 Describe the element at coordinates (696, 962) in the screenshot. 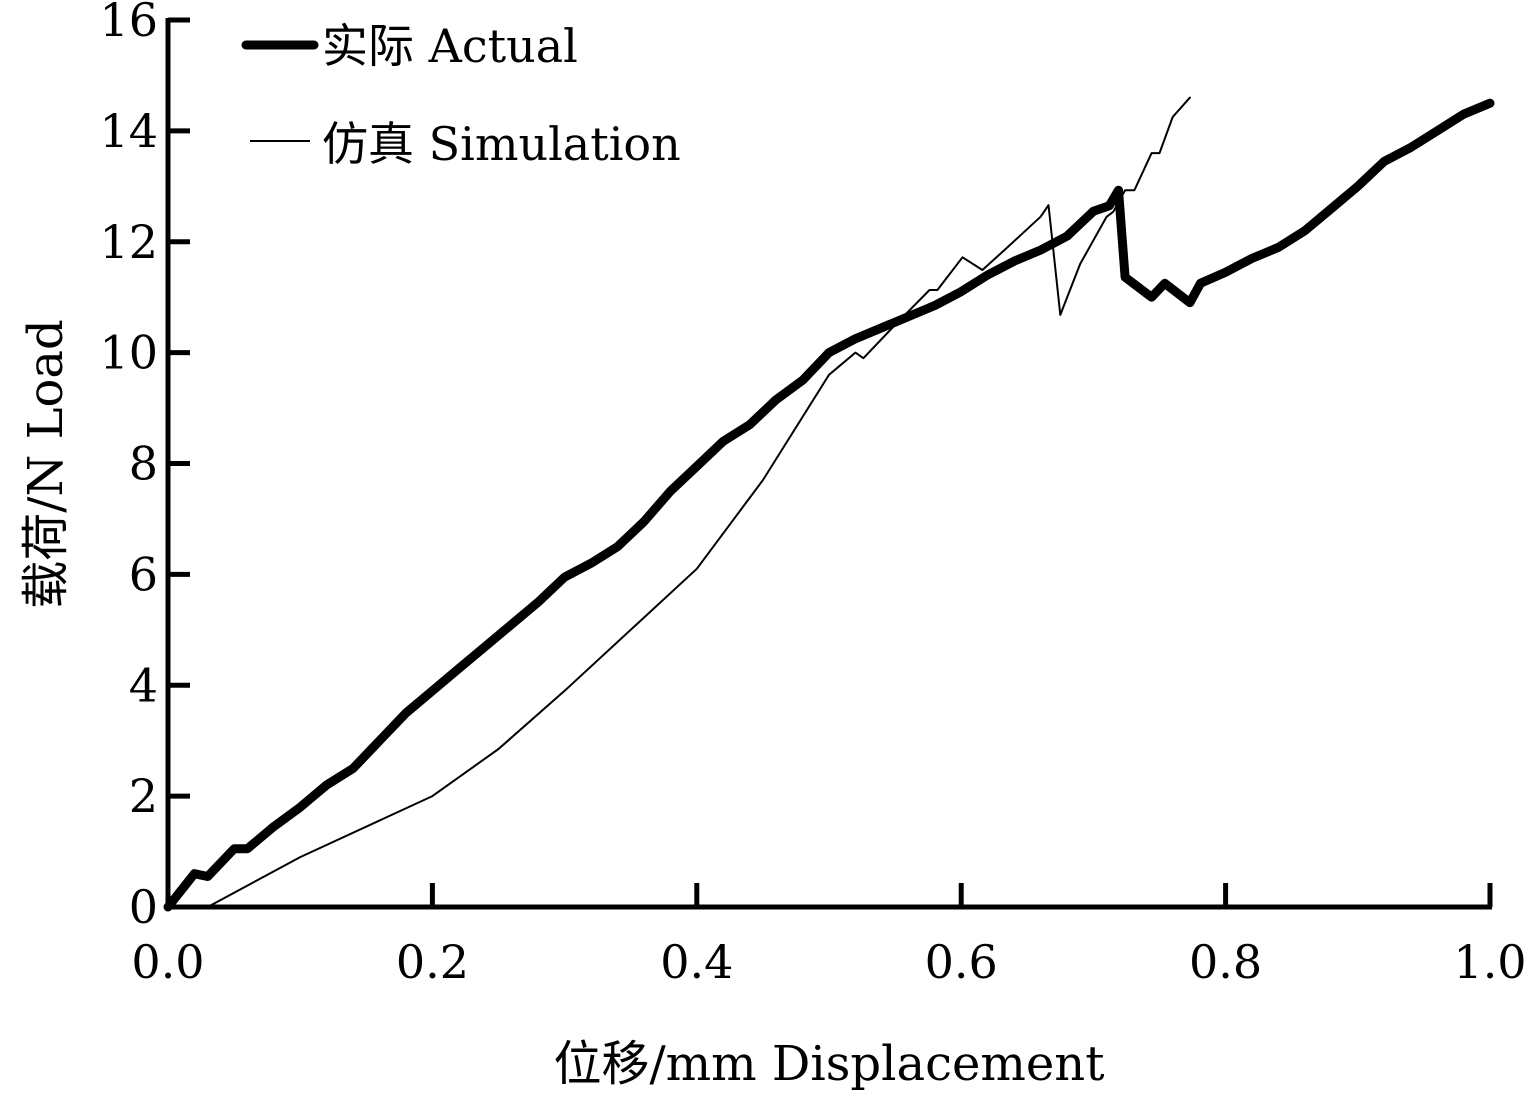

I see `x-tick-label: 0.4` at that location.